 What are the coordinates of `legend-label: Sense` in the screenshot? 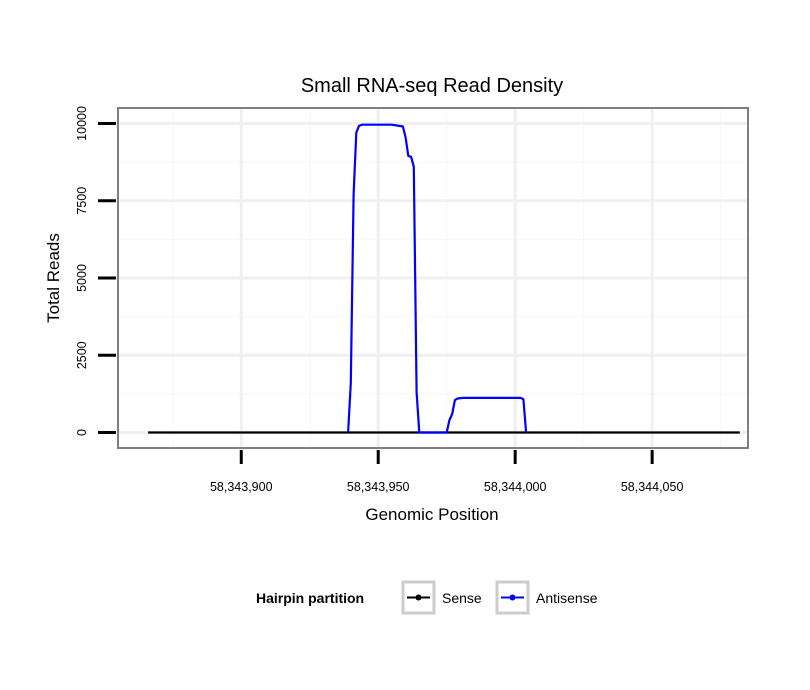 It's located at (462, 598).